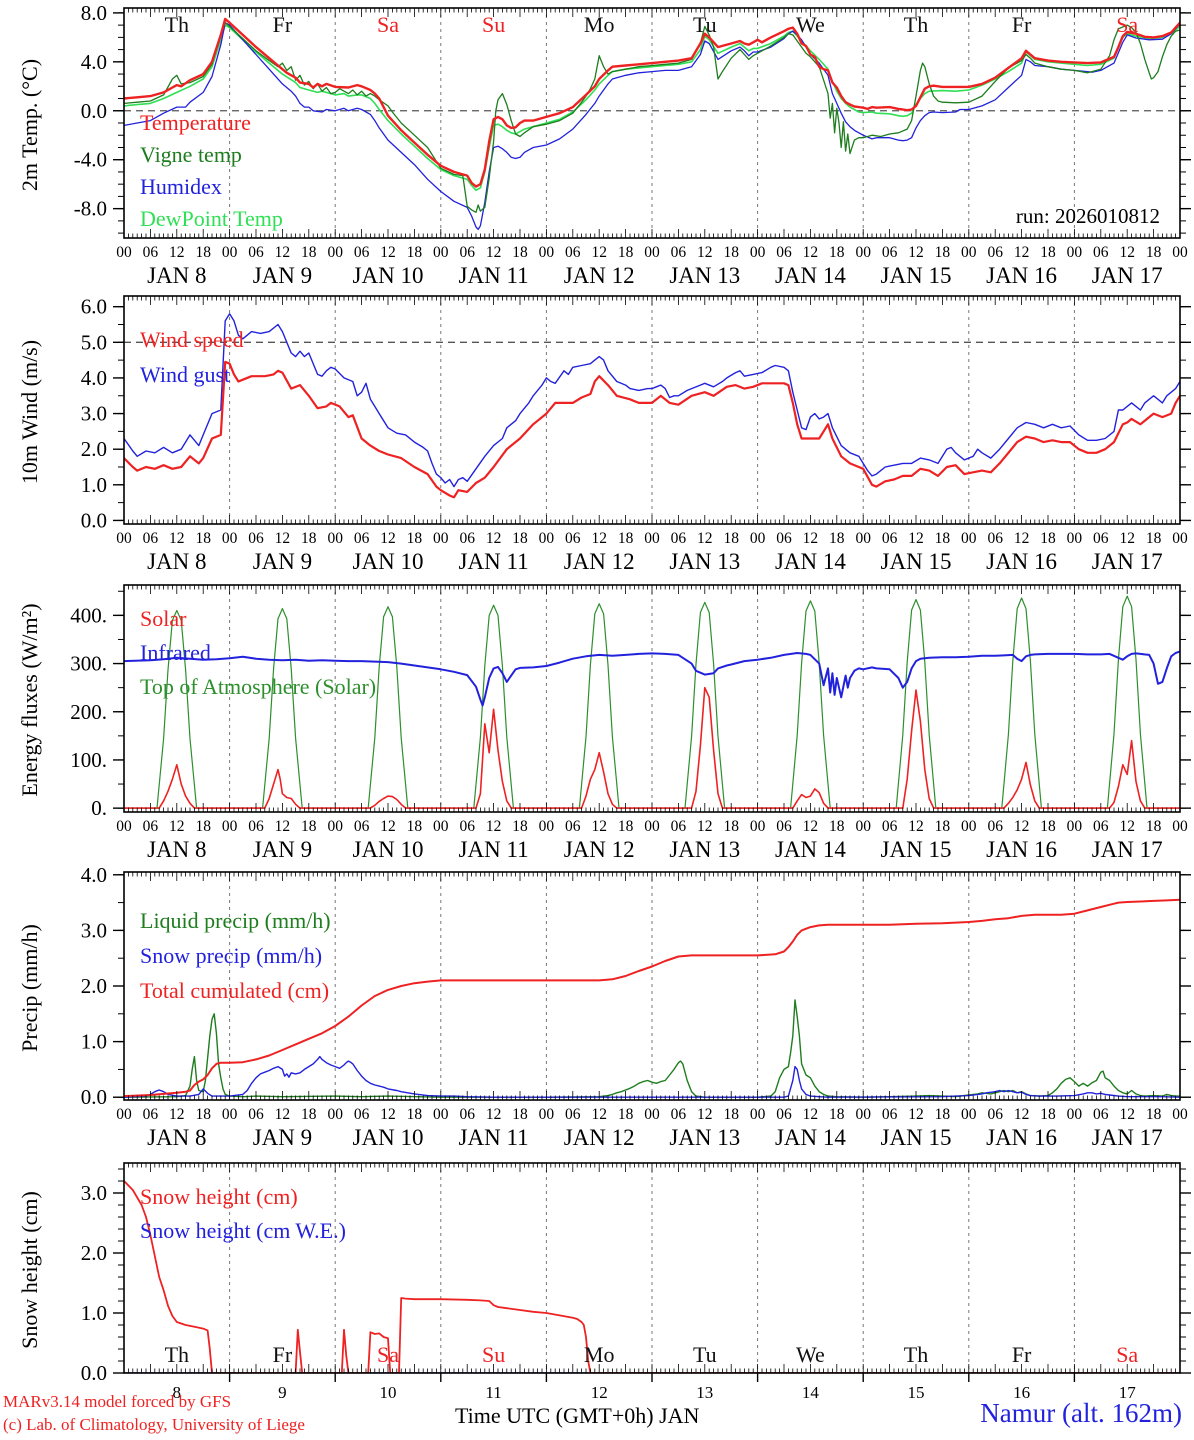  Describe the element at coordinates (1081, 1413) in the screenshot. I see `station-label: Namur (alt. 162m)` at that location.